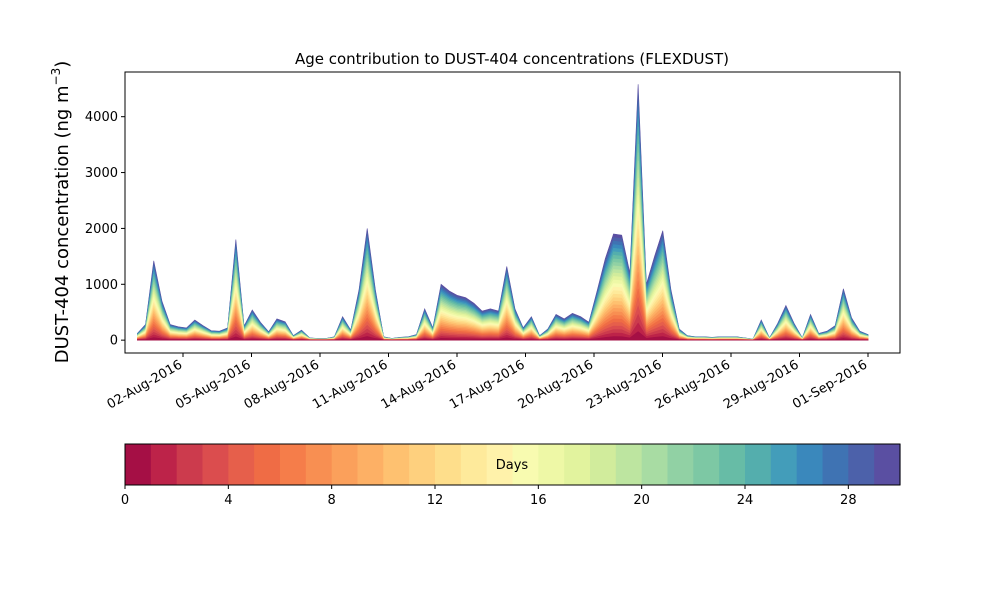 The width and height of the screenshot is (1000, 604). What do you see at coordinates (419, 384) in the screenshot?
I see `x-tick-label: 14-Aug-2016` at bounding box center [419, 384].